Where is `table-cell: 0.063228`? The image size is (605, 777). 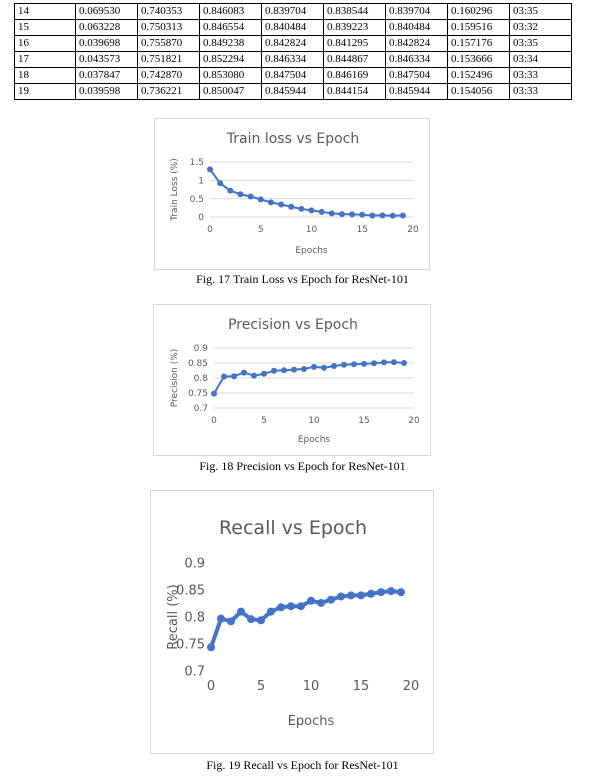 table-cell: 0.063228 is located at coordinates (106, 27).